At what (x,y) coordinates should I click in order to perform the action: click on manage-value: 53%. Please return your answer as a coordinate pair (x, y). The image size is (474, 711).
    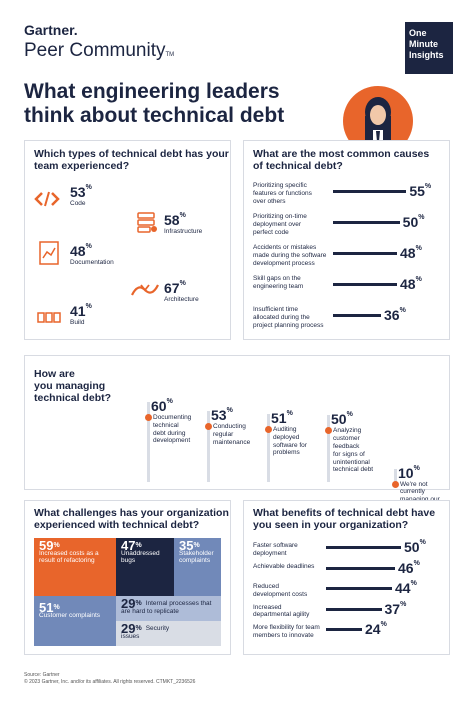
    Looking at the image, I should click on (222, 415).